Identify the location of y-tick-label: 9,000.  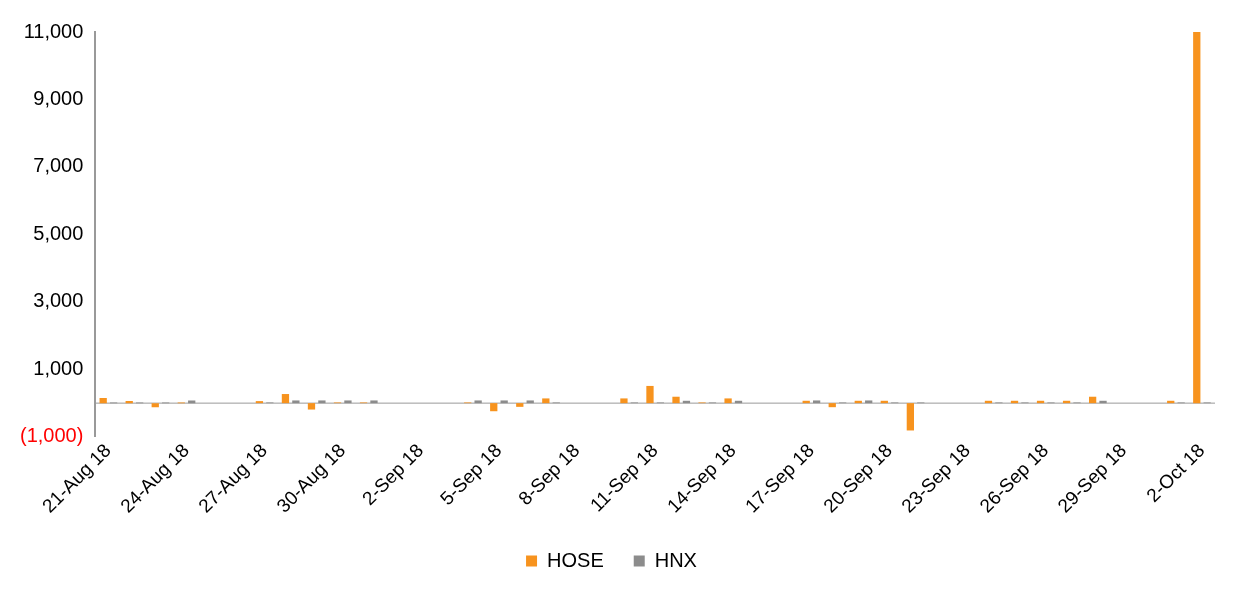
(58, 98).